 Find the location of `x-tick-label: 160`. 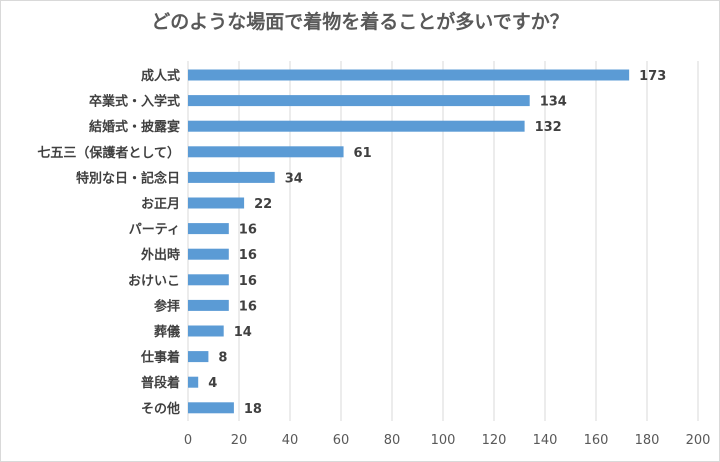

x-tick-label: 160 is located at coordinates (596, 440).